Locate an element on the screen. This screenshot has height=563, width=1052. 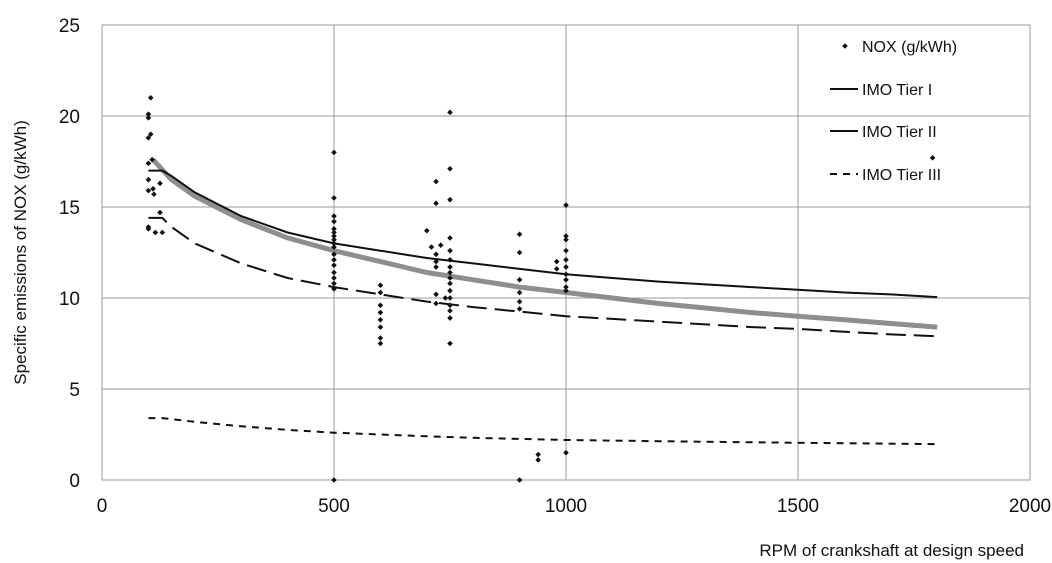
y-axis-title: Specific emissions of NOX (g/kWh) is located at coordinates (20, 252).